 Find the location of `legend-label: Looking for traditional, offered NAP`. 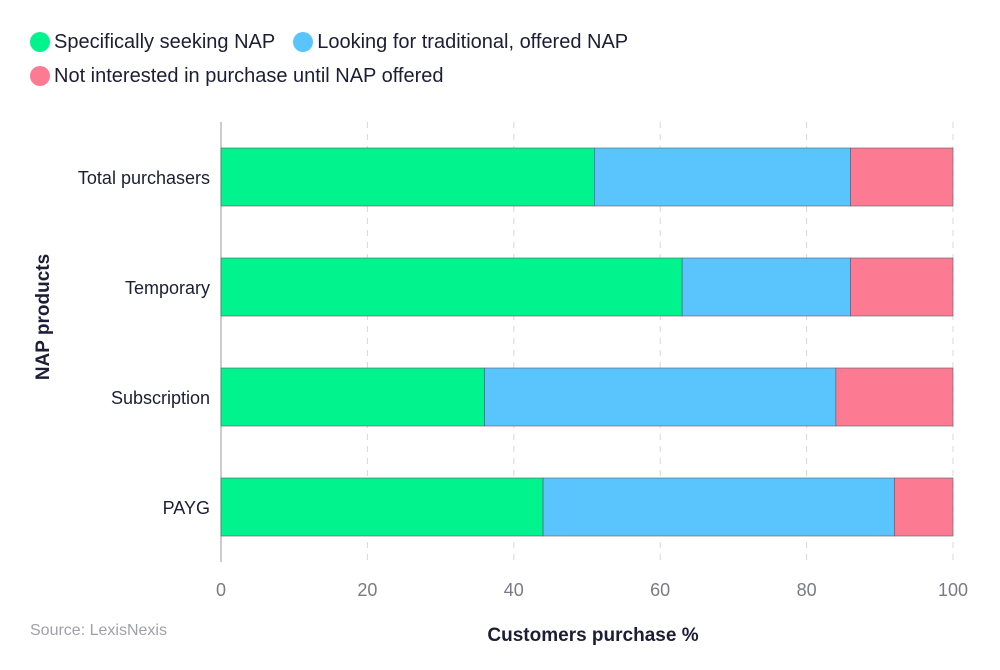

legend-label: Looking for traditional, offered NAP is located at coordinates (473, 41).